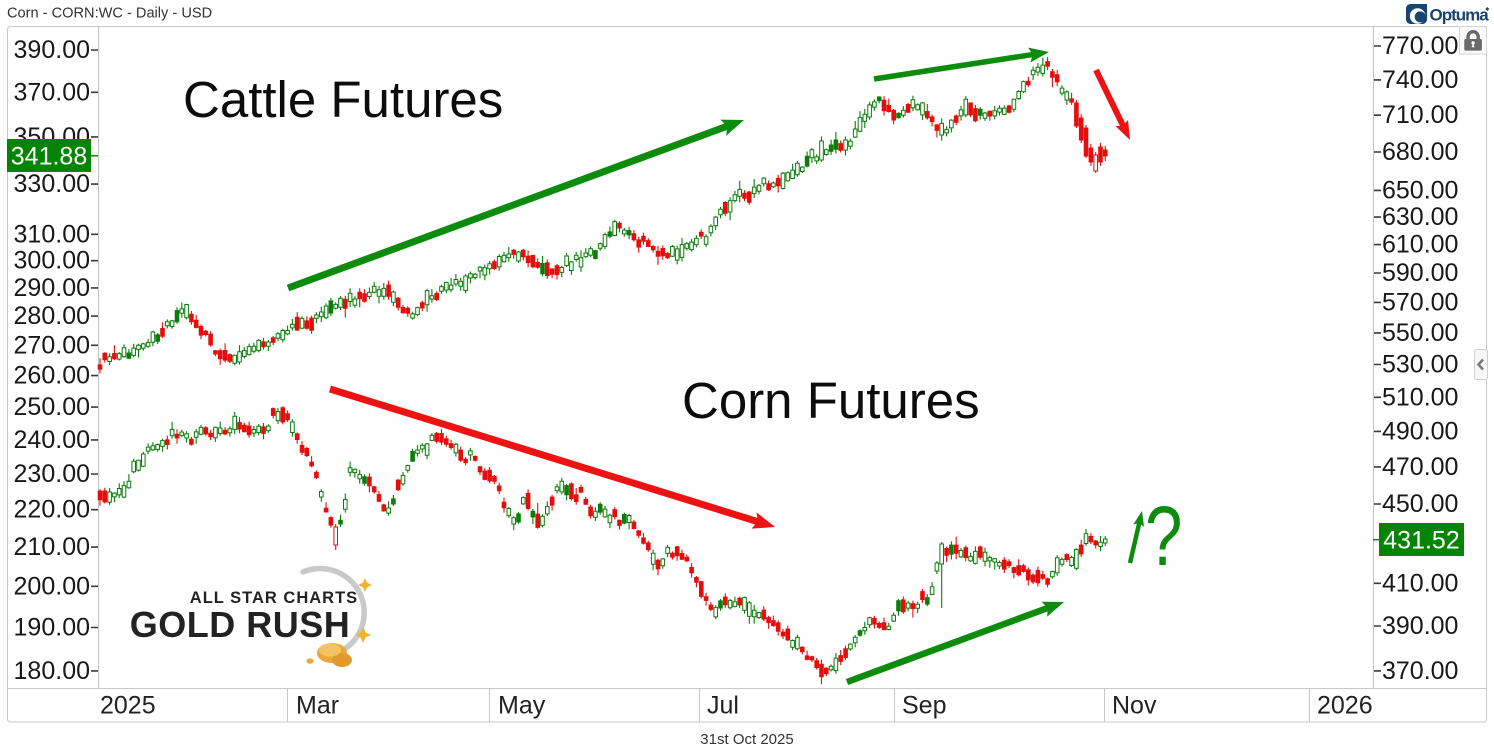 Image resolution: width=1494 pixels, height=756 pixels. Describe the element at coordinates (52, 474) in the screenshot. I see `svg-text: 230.00` at that location.